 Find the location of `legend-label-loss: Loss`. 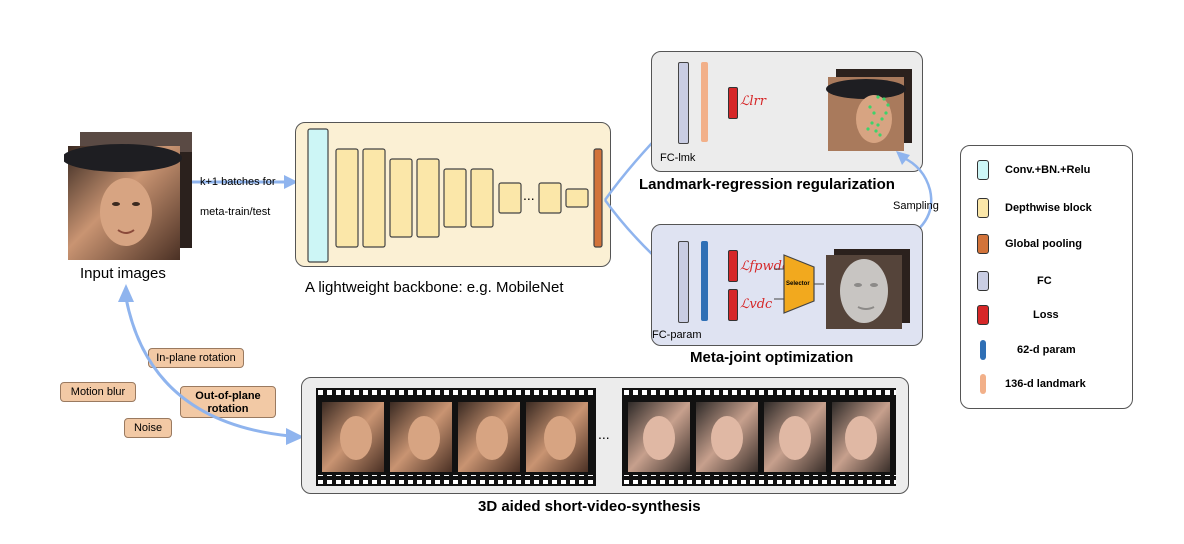

legend-label-loss: Loss is located at coordinates (1046, 315).